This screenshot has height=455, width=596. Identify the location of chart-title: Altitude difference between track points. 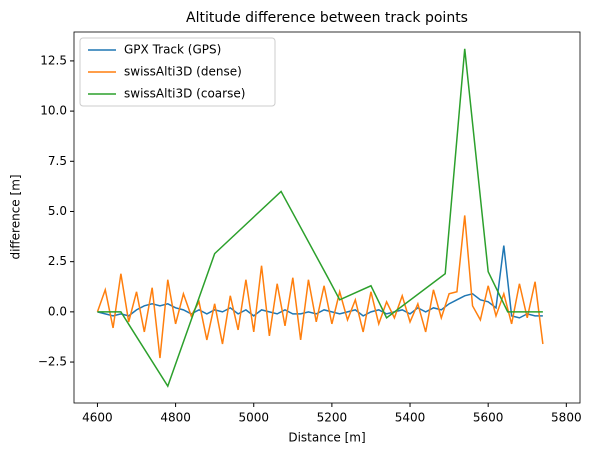
(327, 18).